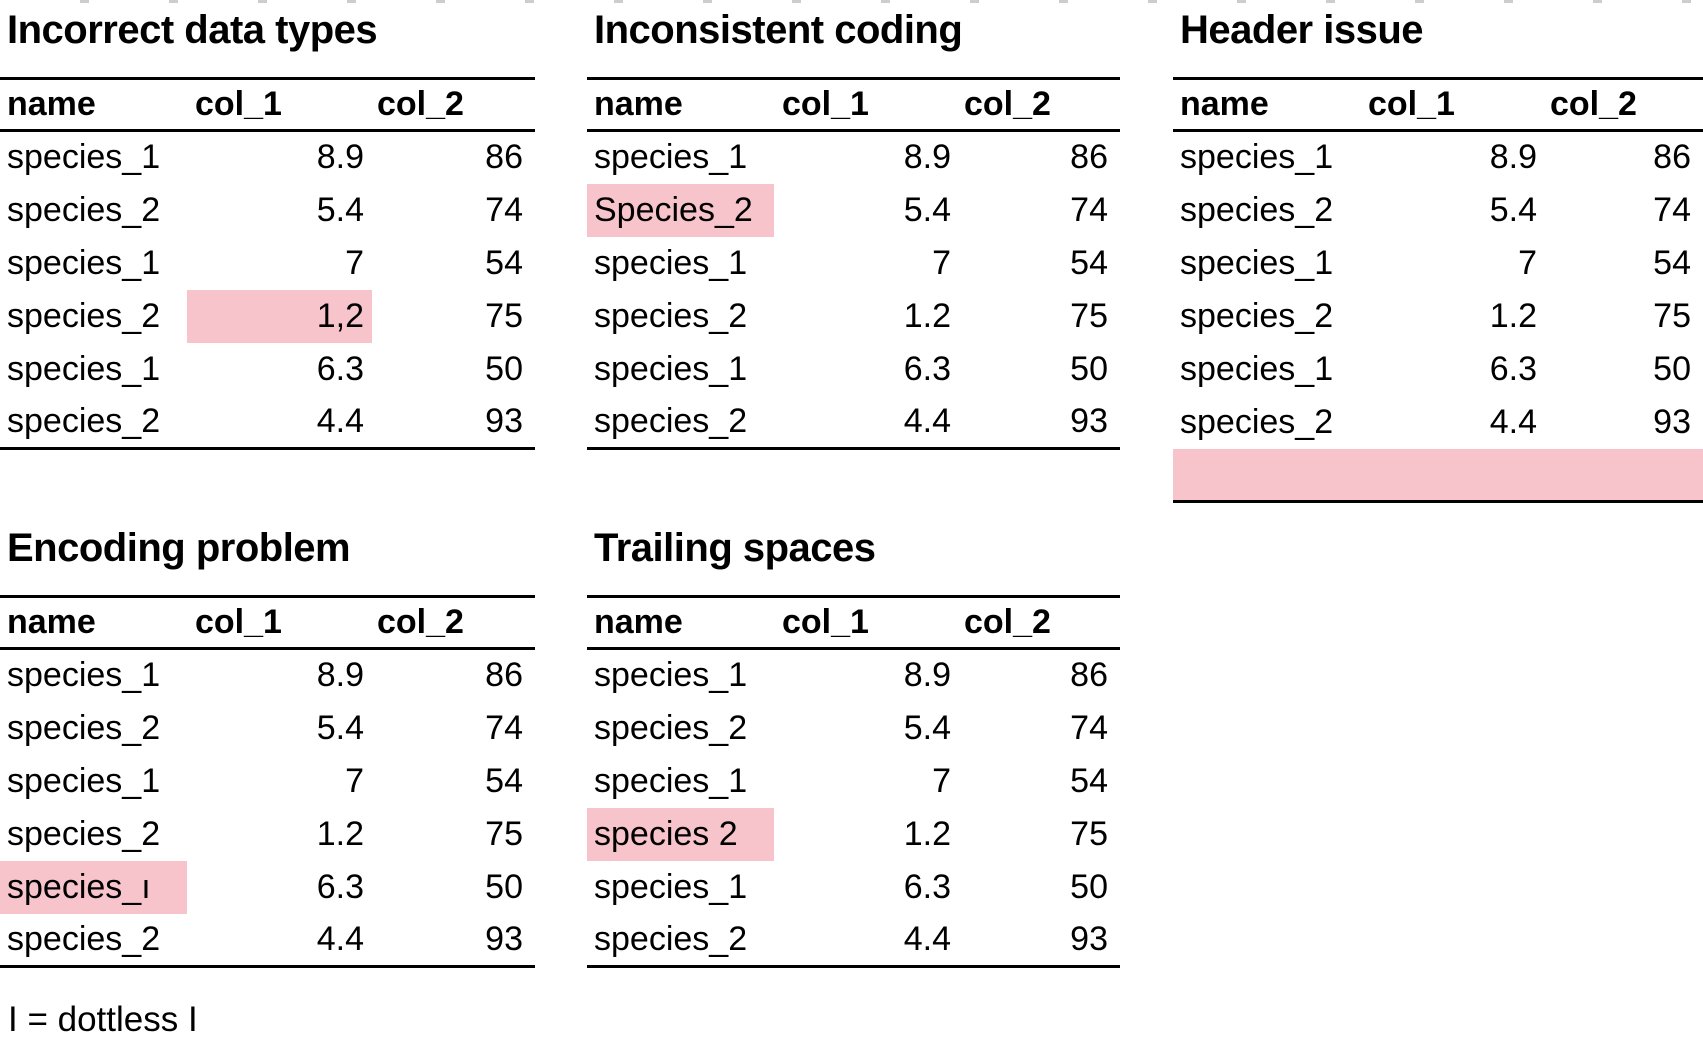 The width and height of the screenshot is (1703, 1052). What do you see at coordinates (192, 30) in the screenshot?
I see `table-title: Incorrect data types` at bounding box center [192, 30].